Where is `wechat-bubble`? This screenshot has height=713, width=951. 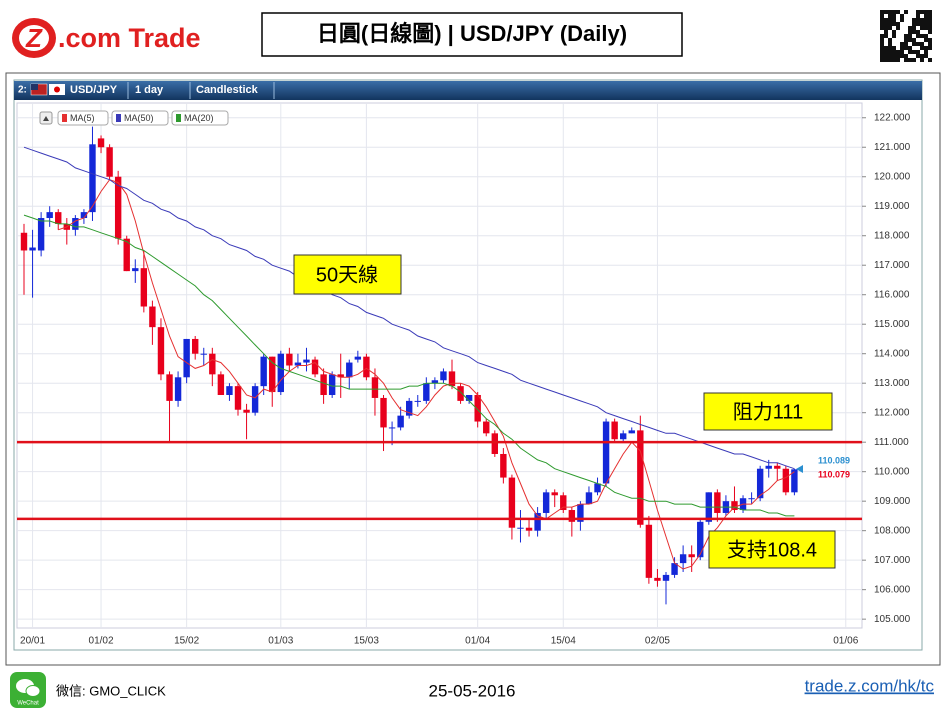
wechat-bubble is located at coordinates (33, 691).